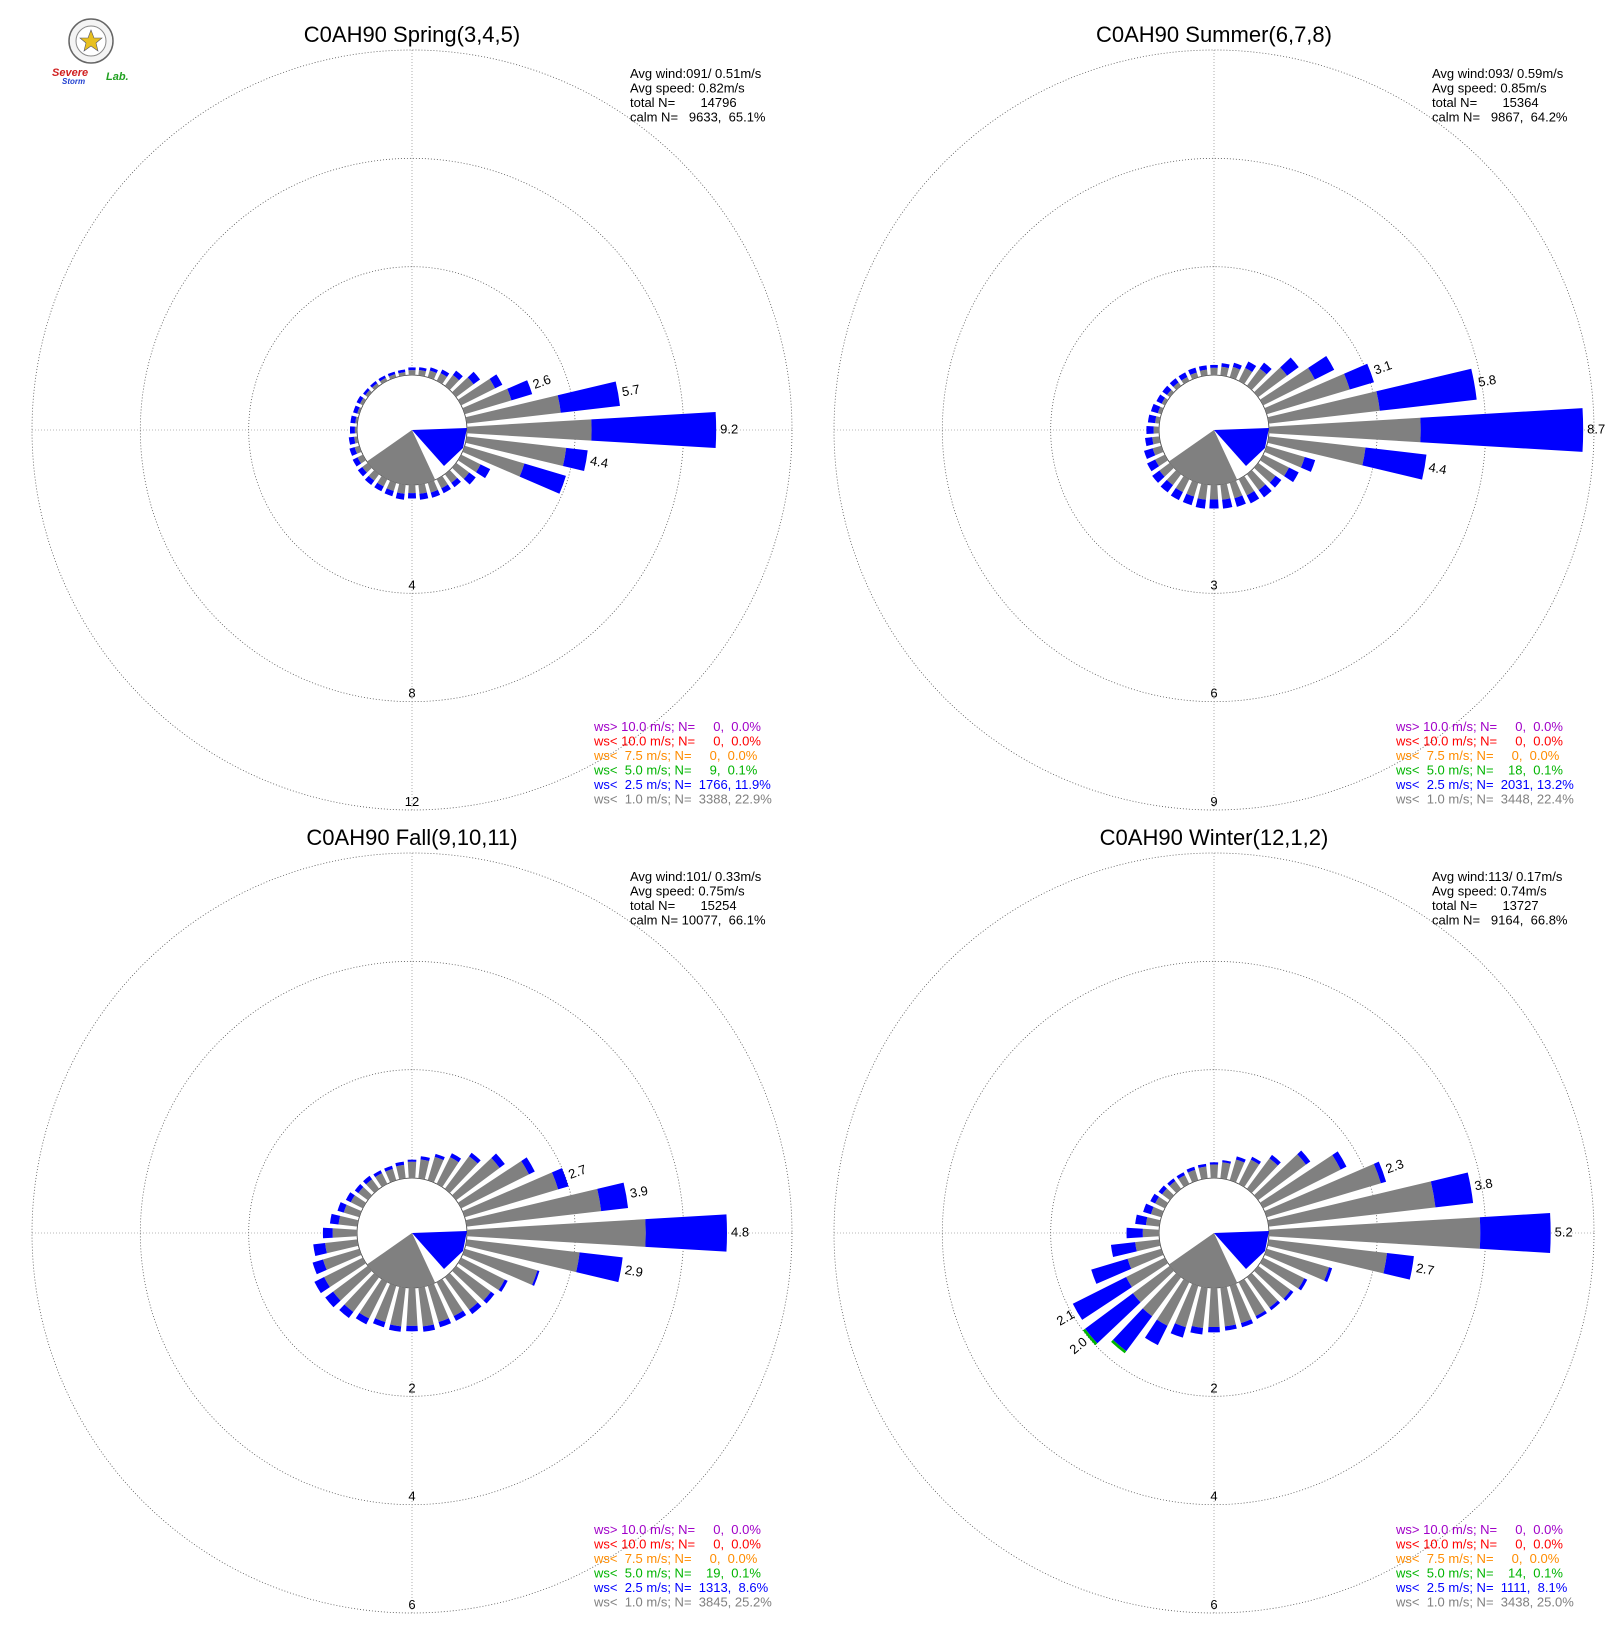  I want to click on severe-storm-lab-logo: Severe Storm Lab., so click(90, 52).